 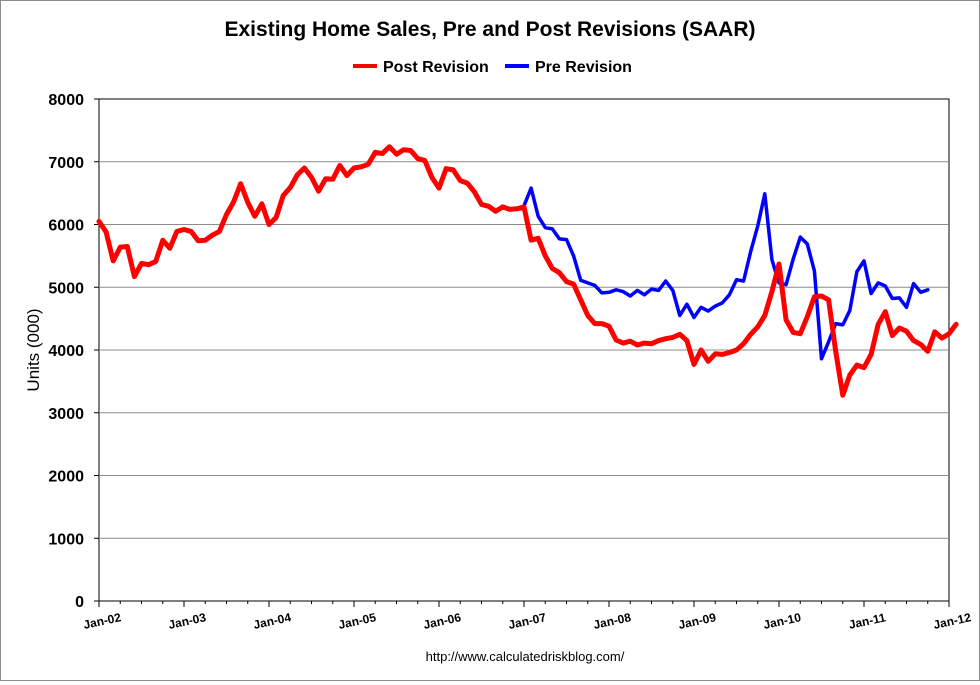 I want to click on x-tick-label-jan-09: Jan-09, so click(x=697, y=621).